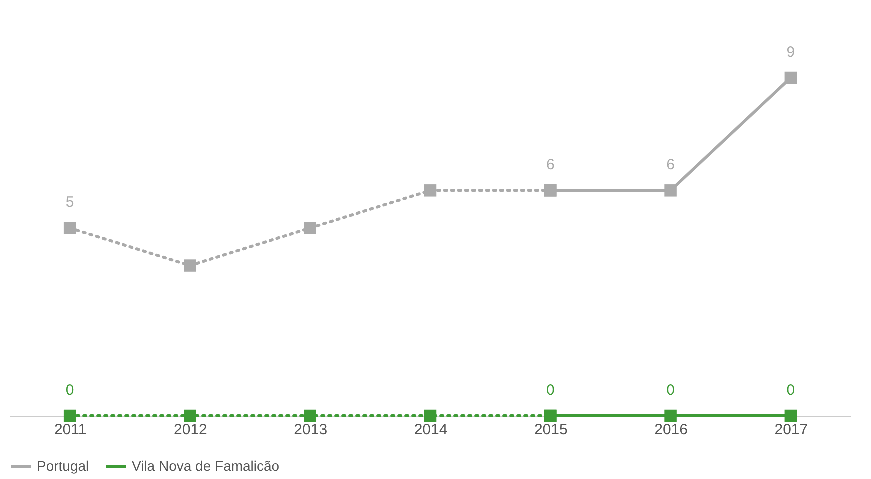 This screenshot has width=871, height=479. What do you see at coordinates (671, 430) in the screenshot?
I see `x-tick-label: 2016` at bounding box center [671, 430].